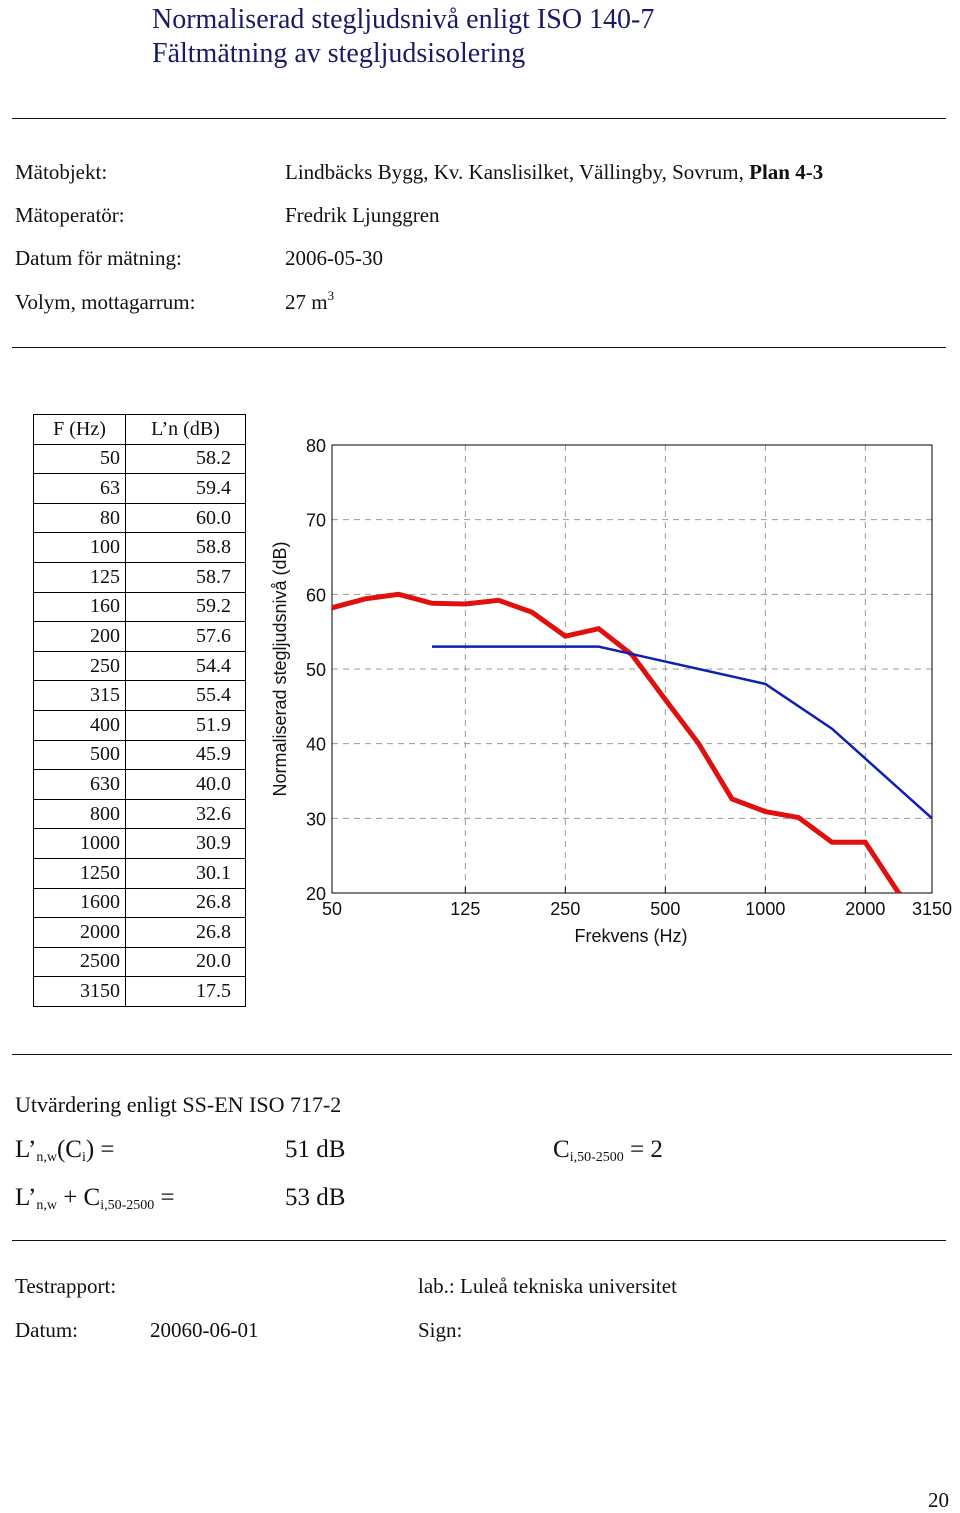 This screenshot has height=1513, width=960. Describe the element at coordinates (79, 962) in the screenshot. I see `frequency-cell: 2500` at that location.